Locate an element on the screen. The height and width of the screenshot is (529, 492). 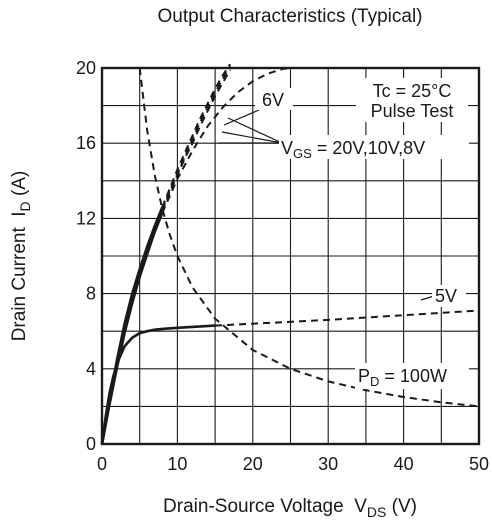
y-tick-label: 4 is located at coordinates (91, 369).